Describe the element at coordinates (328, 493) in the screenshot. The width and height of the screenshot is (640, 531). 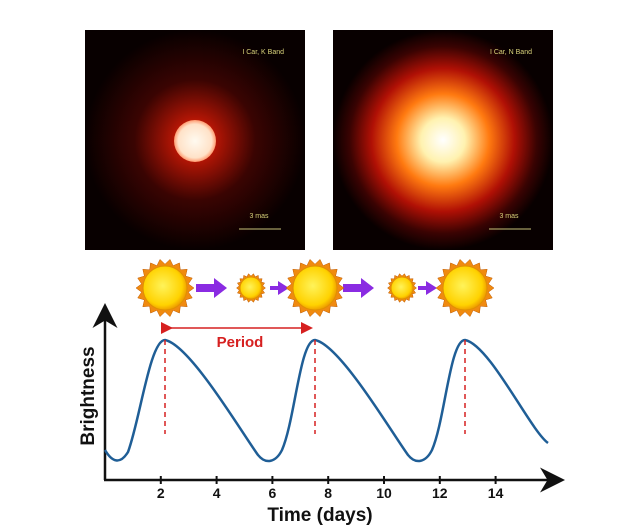
I see `x-tick-label: 8` at that location.